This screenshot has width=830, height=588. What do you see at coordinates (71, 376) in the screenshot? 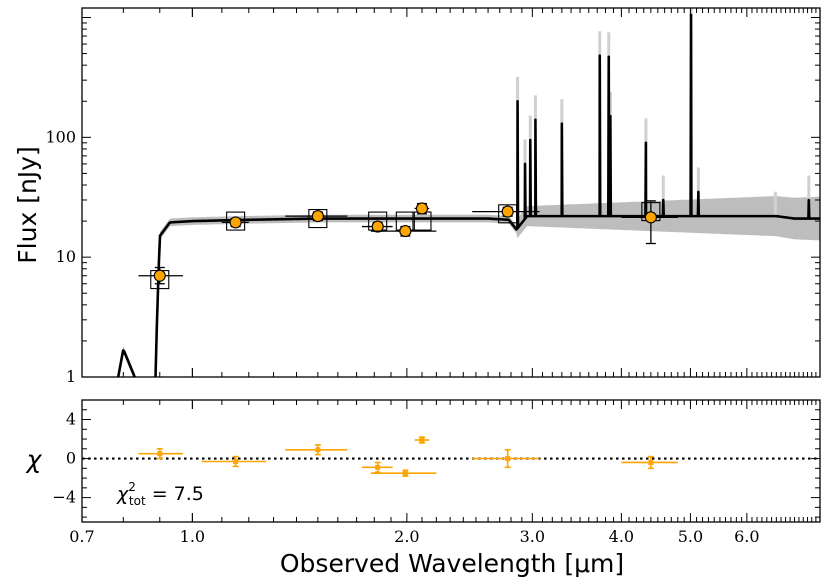
I see `y-tick-label: 1` at bounding box center [71, 376].